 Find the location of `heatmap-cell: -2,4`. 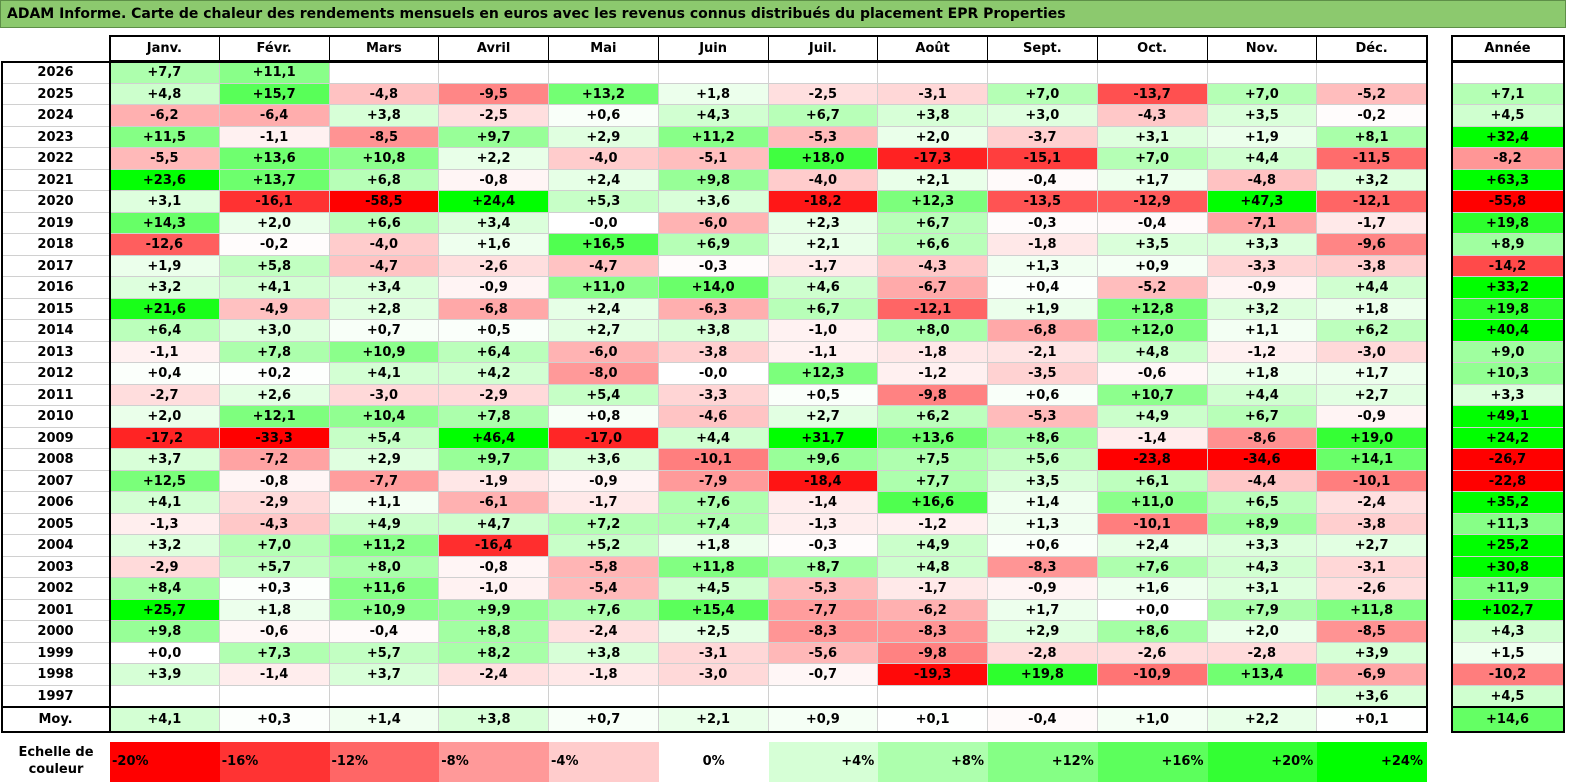

heatmap-cell: -2,4 is located at coordinates (1372, 503).